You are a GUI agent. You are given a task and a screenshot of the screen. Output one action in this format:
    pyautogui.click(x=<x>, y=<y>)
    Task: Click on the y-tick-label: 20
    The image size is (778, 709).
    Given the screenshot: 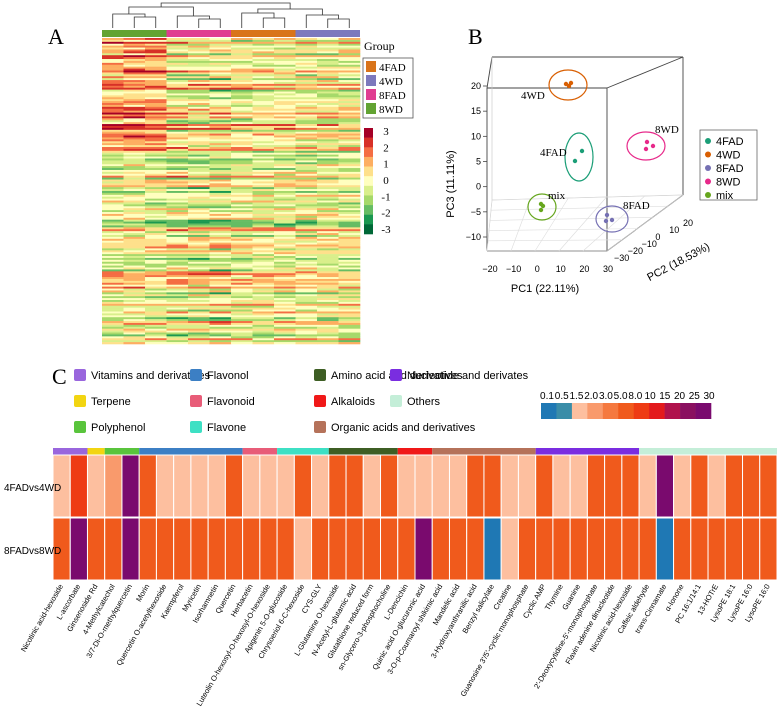 What is the action you would take?
    pyautogui.click(x=476, y=86)
    